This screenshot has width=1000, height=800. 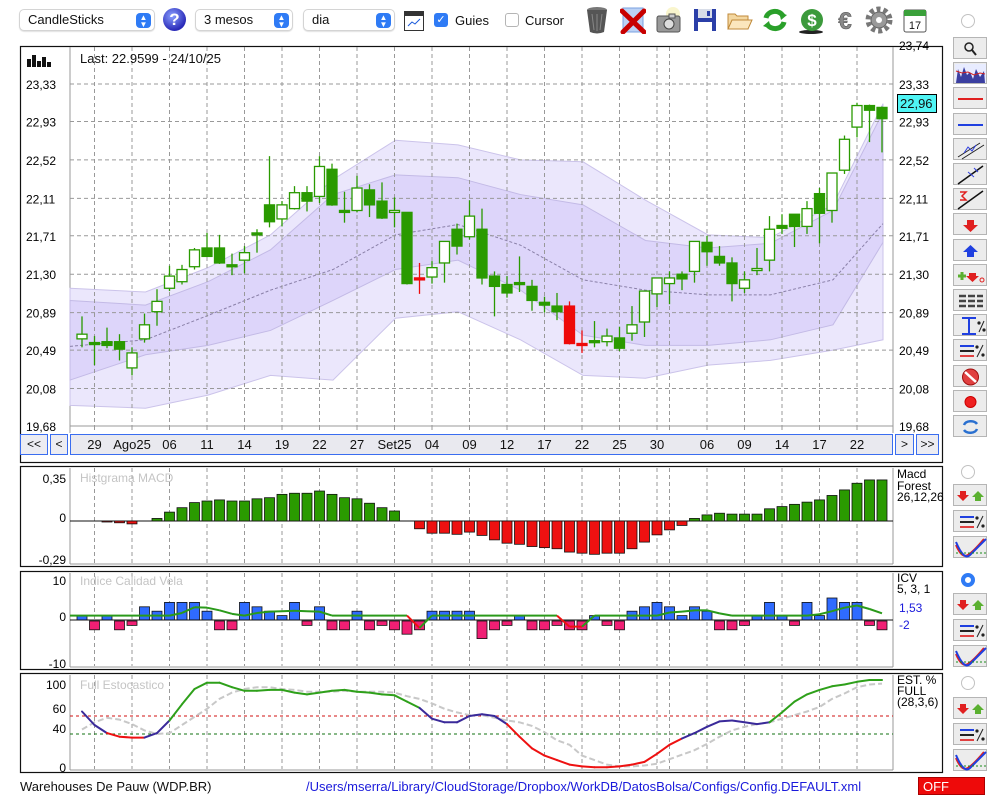 What do you see at coordinates (970, 325) in the screenshot?
I see `percent-range-button` at bounding box center [970, 325].